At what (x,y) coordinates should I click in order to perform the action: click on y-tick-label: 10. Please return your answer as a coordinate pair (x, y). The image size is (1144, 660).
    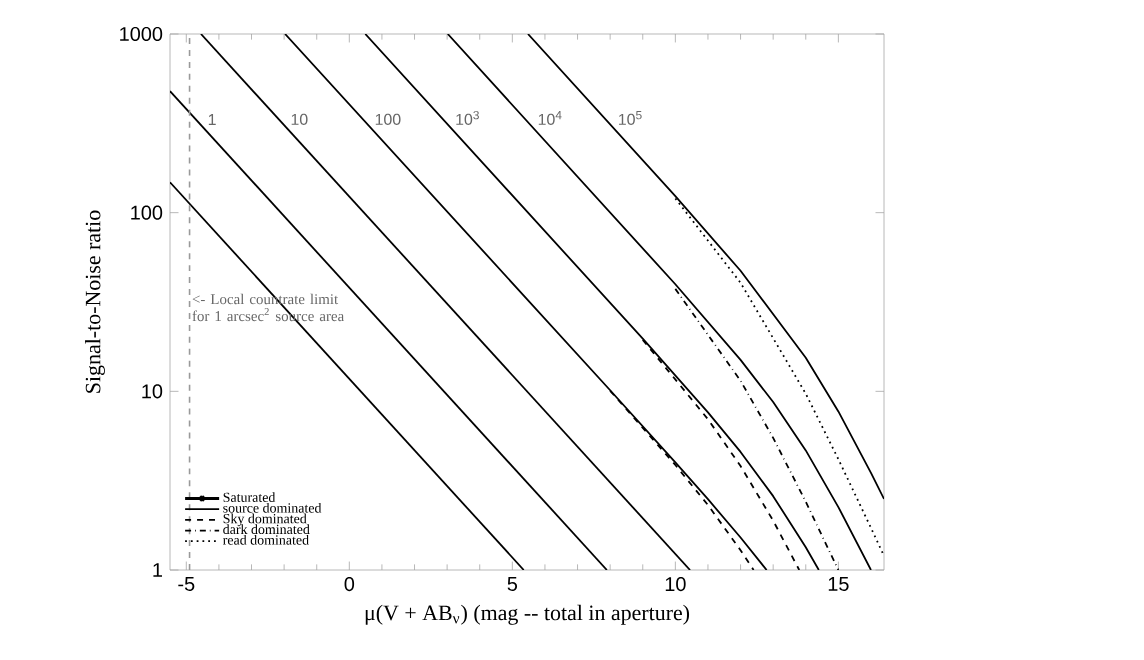
    Looking at the image, I should click on (152, 391).